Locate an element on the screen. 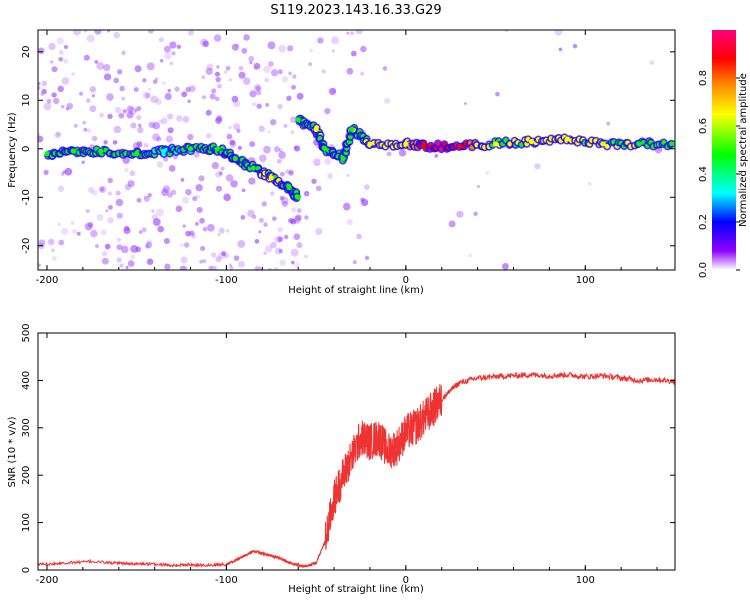 Image resolution: width=750 pixels, height=600 pixels. snr-ytick-label: 200 is located at coordinates (26, 475).